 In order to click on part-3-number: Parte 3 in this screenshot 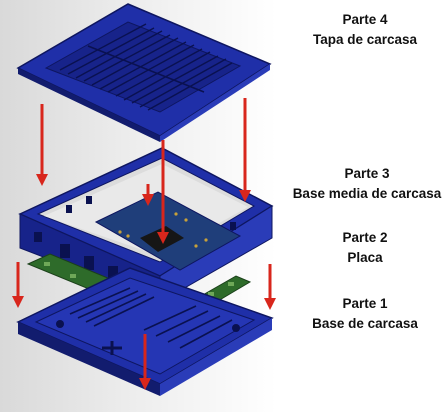, I will do `click(367, 173)`.